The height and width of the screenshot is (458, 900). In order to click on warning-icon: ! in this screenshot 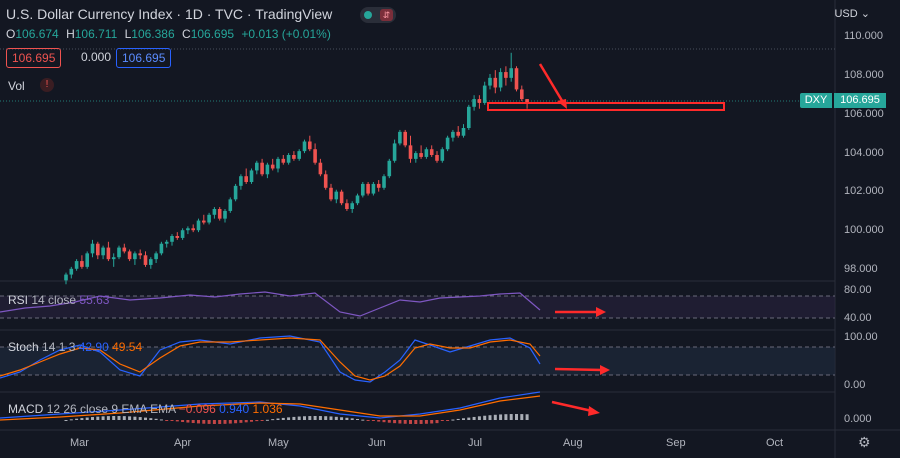, I will do `click(47, 85)`.